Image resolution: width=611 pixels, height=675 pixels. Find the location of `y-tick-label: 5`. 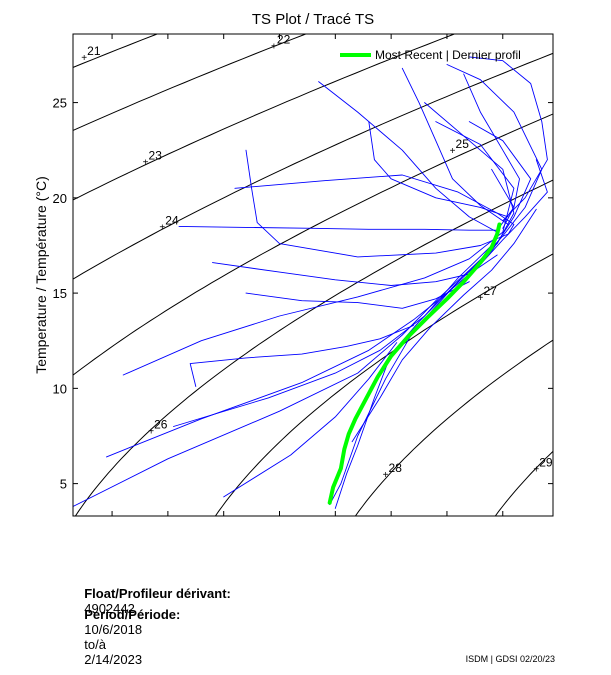

y-tick-label: 5 is located at coordinates (63, 484).